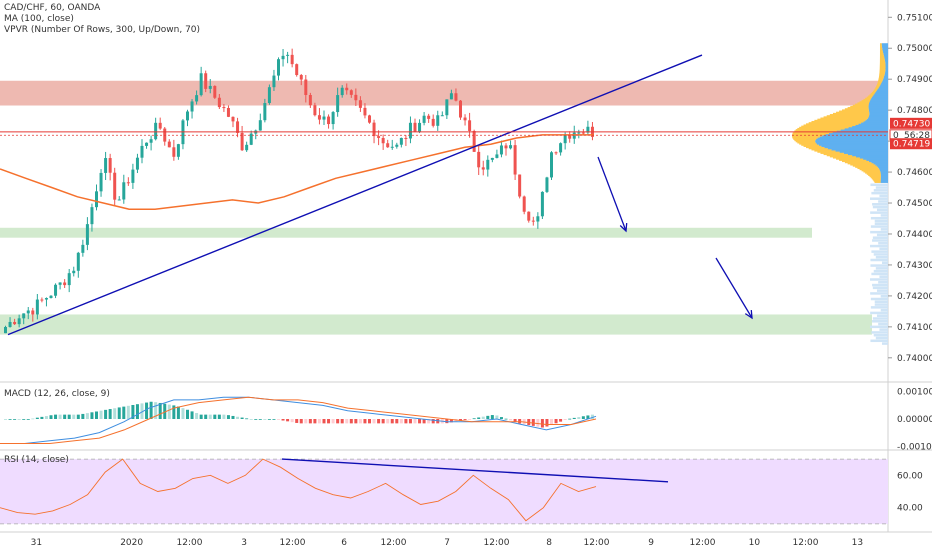 The height and width of the screenshot is (550, 932). What do you see at coordinates (102, 30) in the screenshot?
I see `legend-vpvr: VPVR (Number Of Rows, 300, Up/Down, 70)` at bounding box center [102, 30].